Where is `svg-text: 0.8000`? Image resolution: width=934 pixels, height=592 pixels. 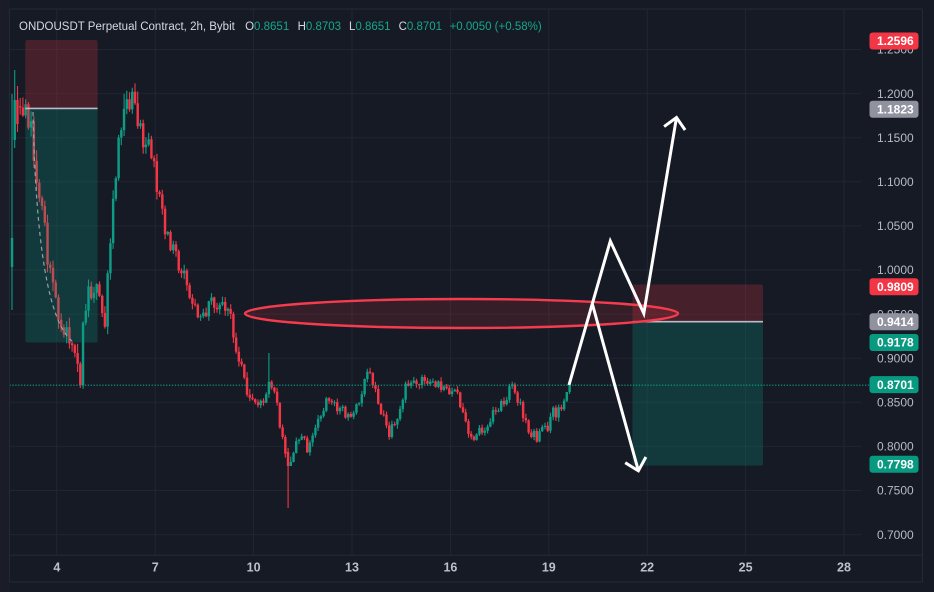
svg-text: 0.8000 is located at coordinates (895, 447).